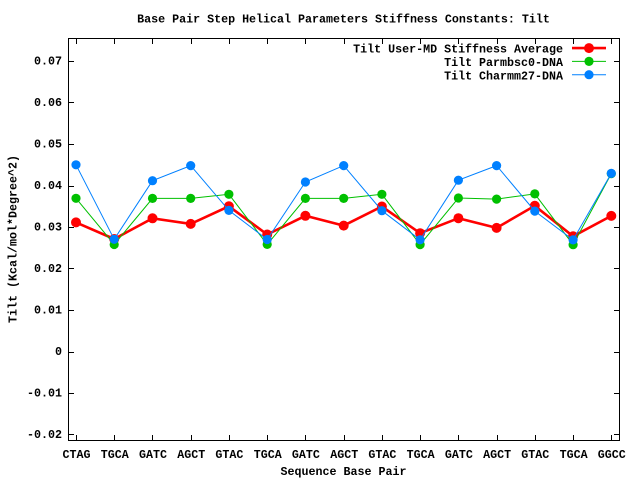 The width and height of the screenshot is (640, 480). I want to click on svg-text: -0.01, so click(44, 394).